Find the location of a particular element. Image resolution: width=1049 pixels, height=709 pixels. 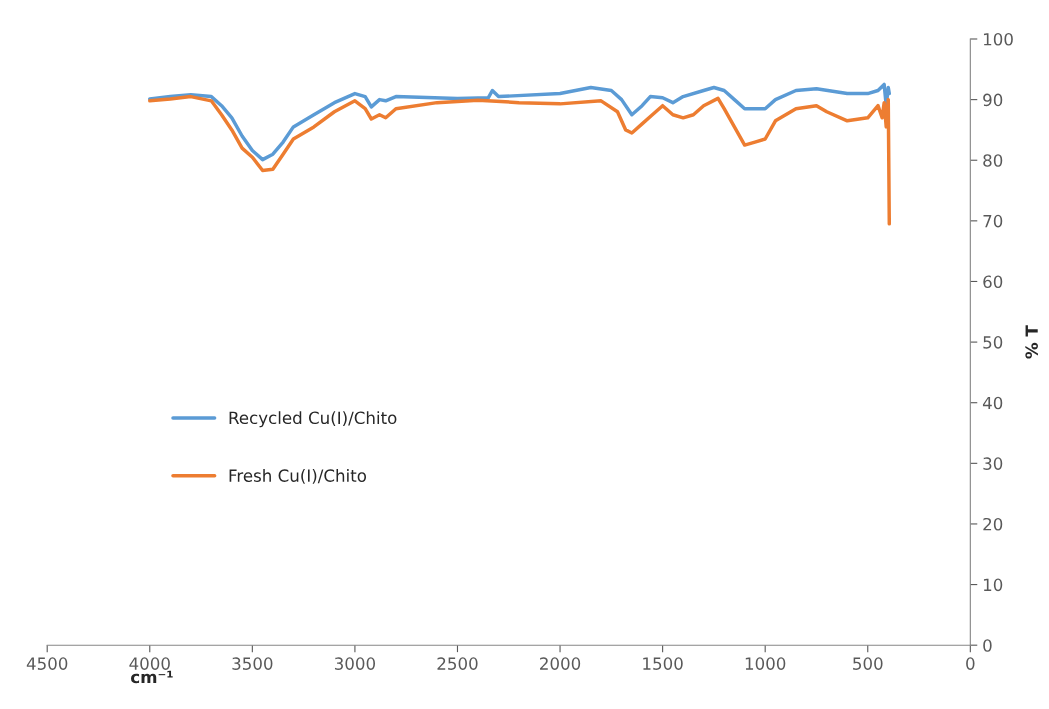

x-tick-label: 1500 is located at coordinates (663, 663).